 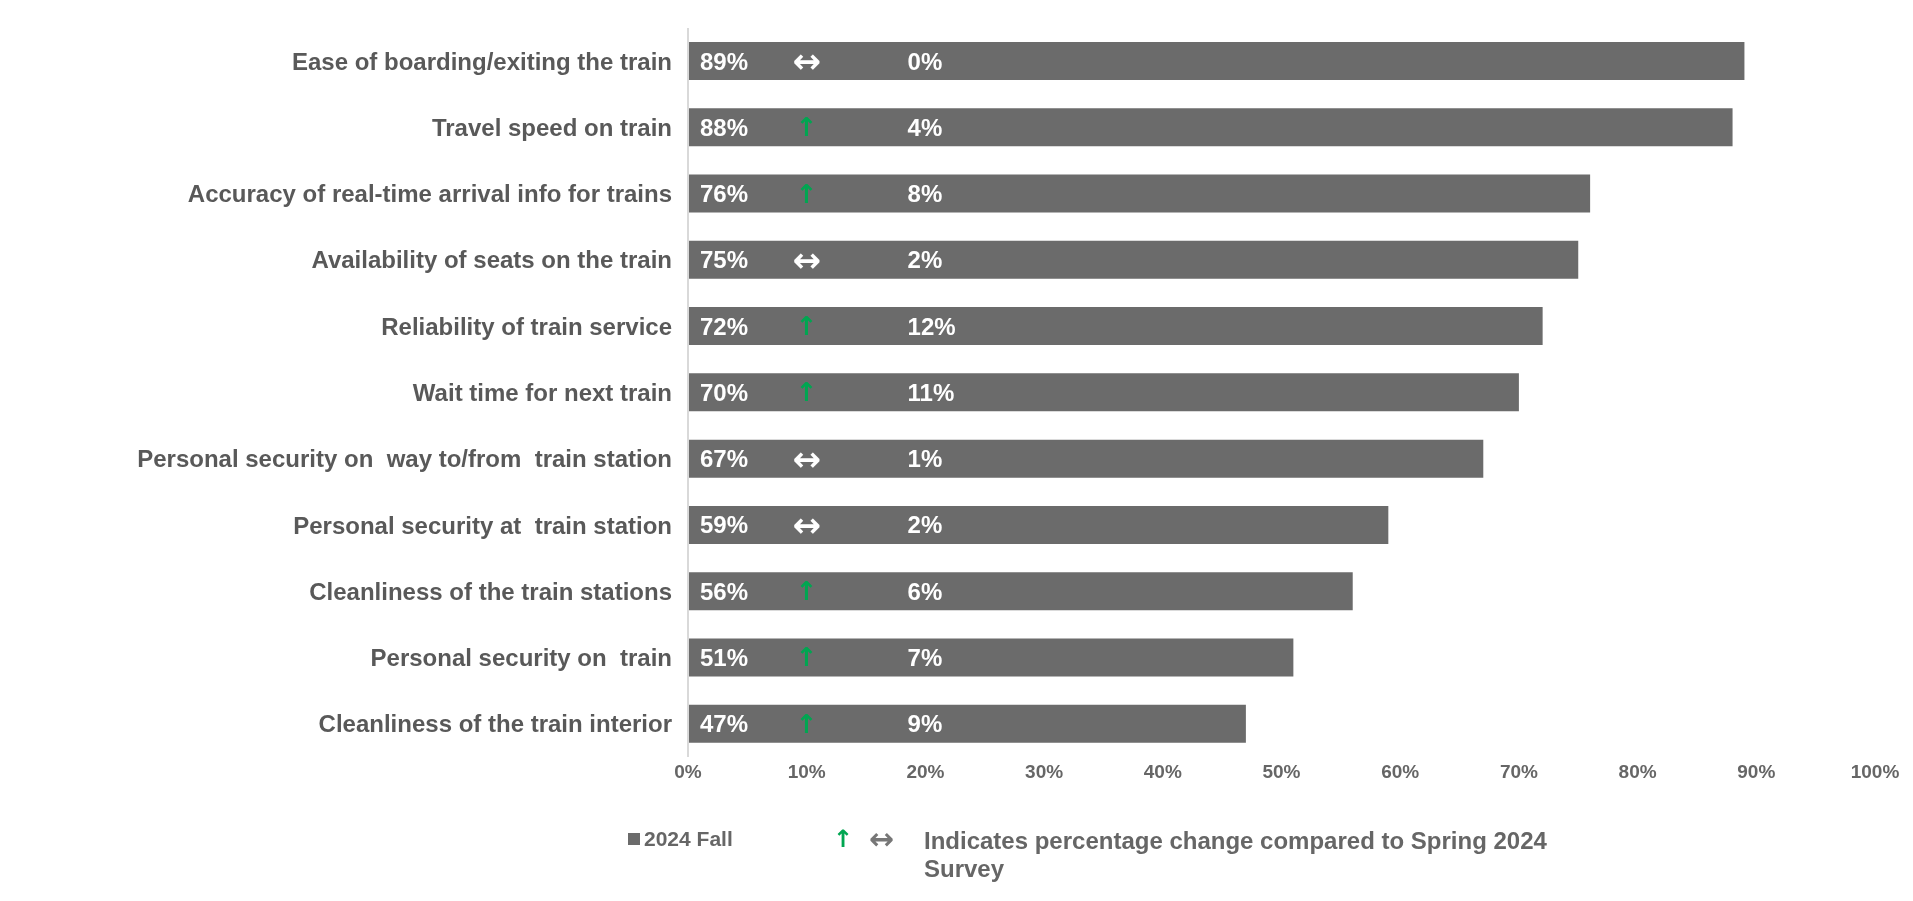 I want to click on data-label: 88%, so click(x=724, y=127).